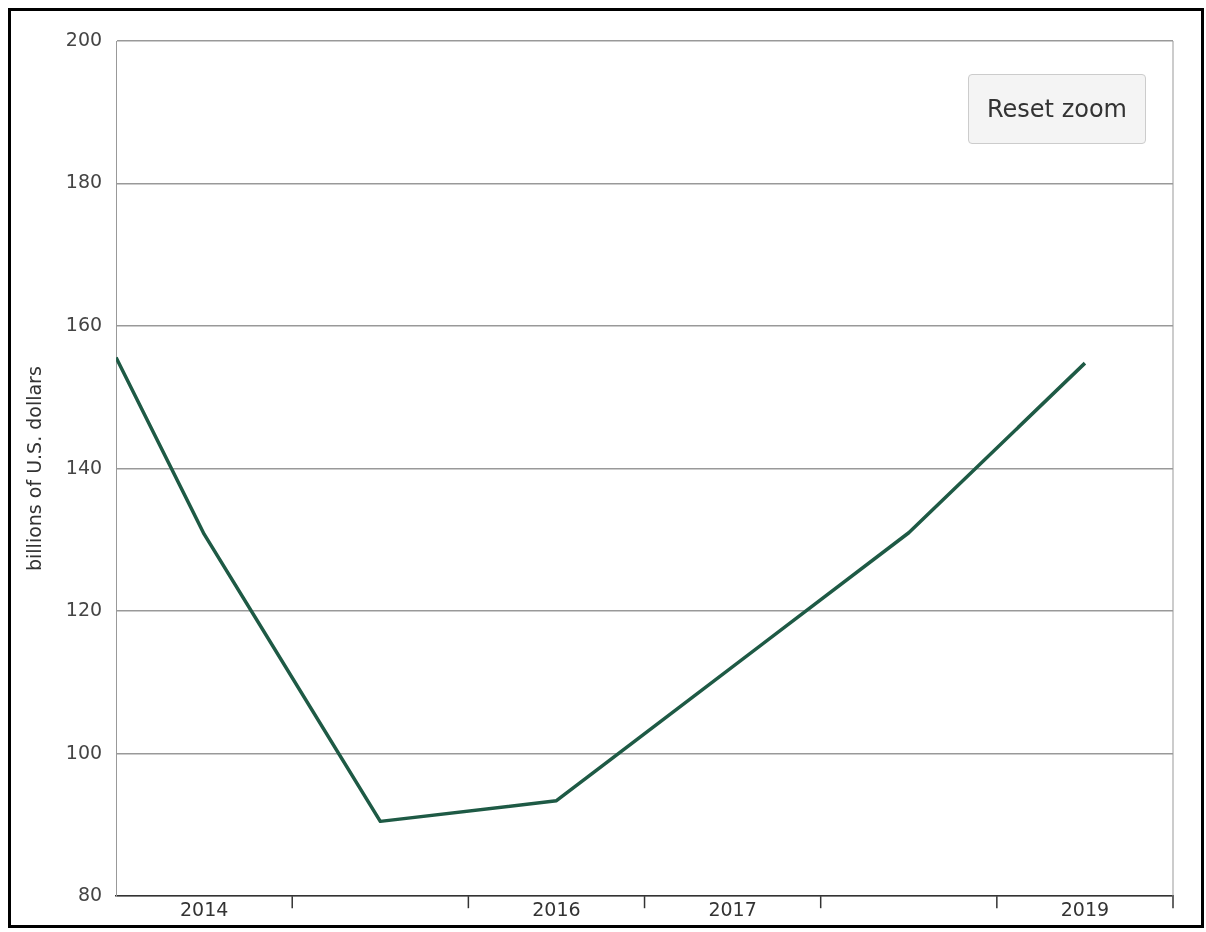  Describe the element at coordinates (84, 181) in the screenshot. I see `y-tick-label: 180` at that location.